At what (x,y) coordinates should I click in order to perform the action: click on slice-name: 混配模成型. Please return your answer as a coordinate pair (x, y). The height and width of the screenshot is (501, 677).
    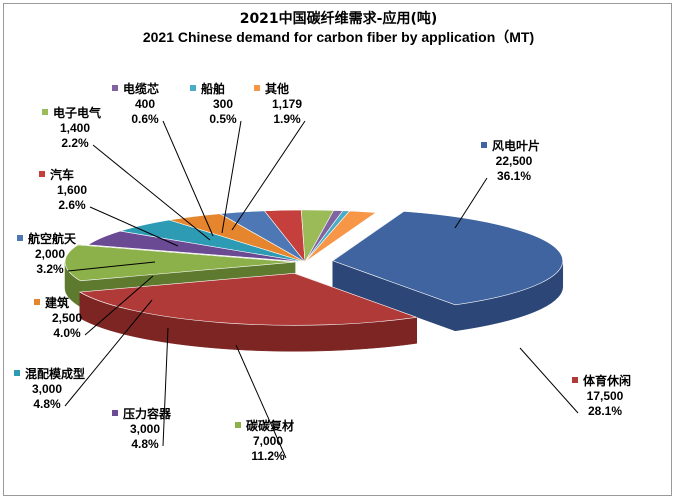
    Looking at the image, I should click on (55, 373).